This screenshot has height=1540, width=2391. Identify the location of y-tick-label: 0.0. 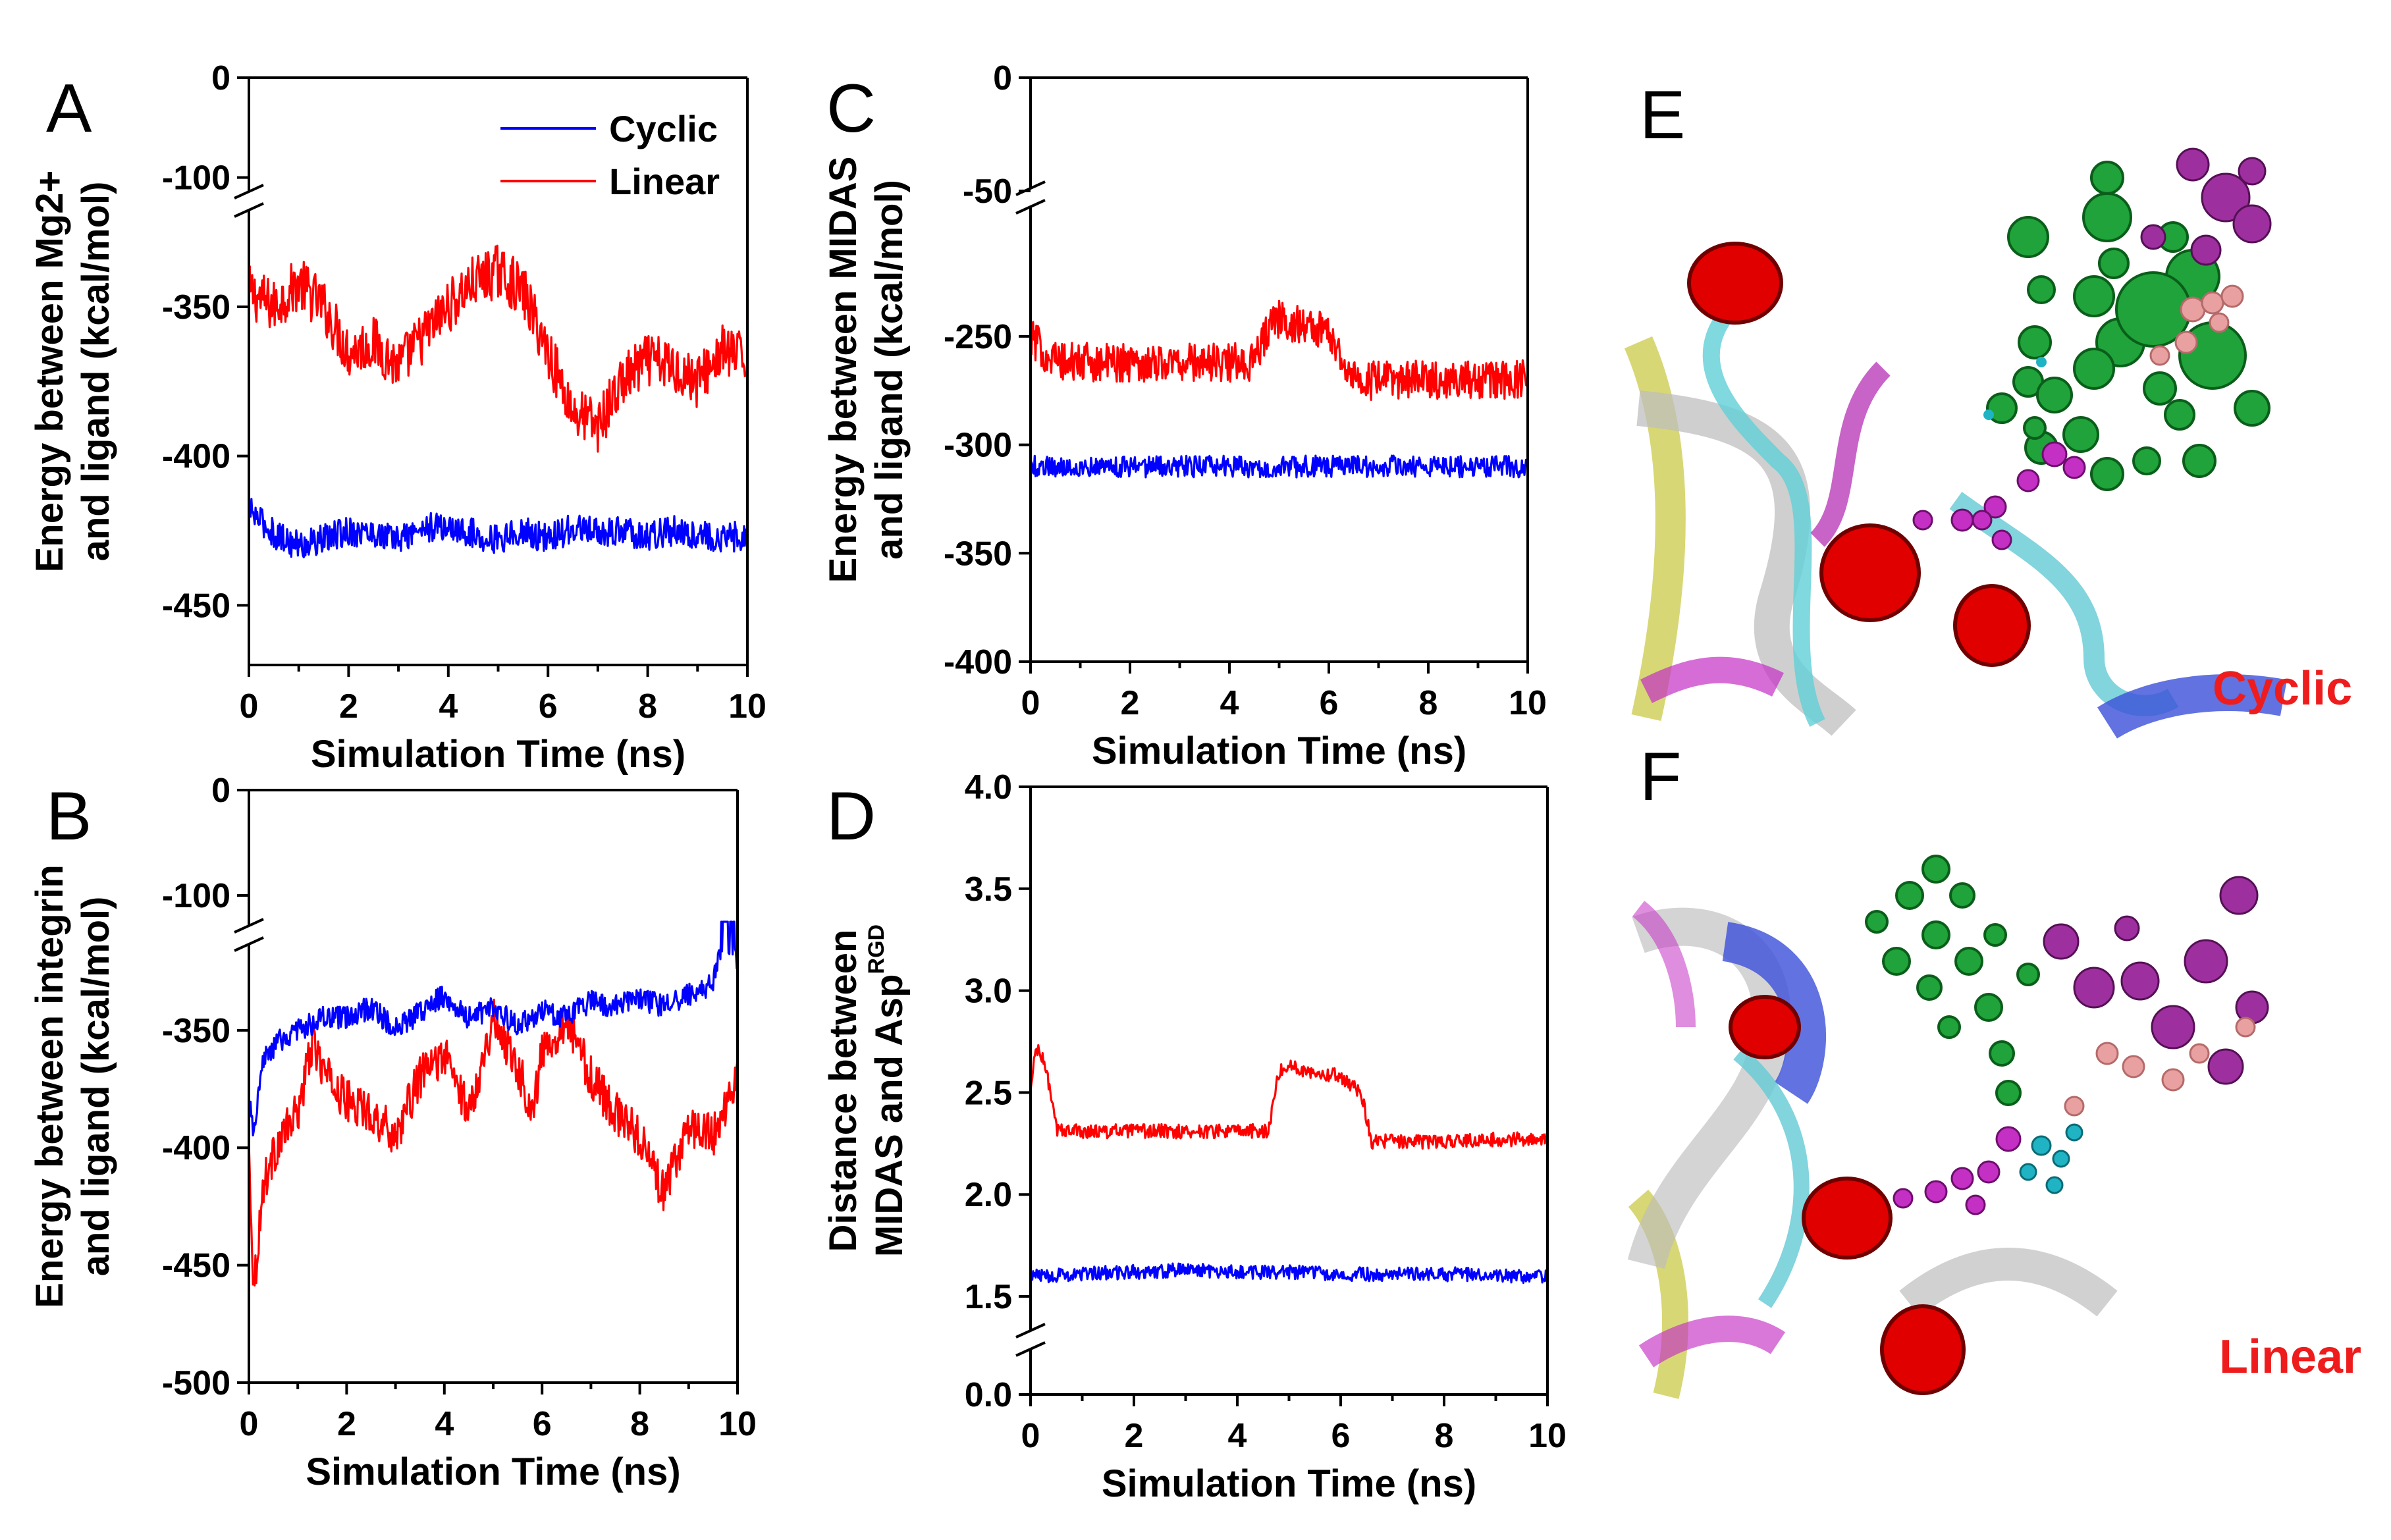
(988, 1395).